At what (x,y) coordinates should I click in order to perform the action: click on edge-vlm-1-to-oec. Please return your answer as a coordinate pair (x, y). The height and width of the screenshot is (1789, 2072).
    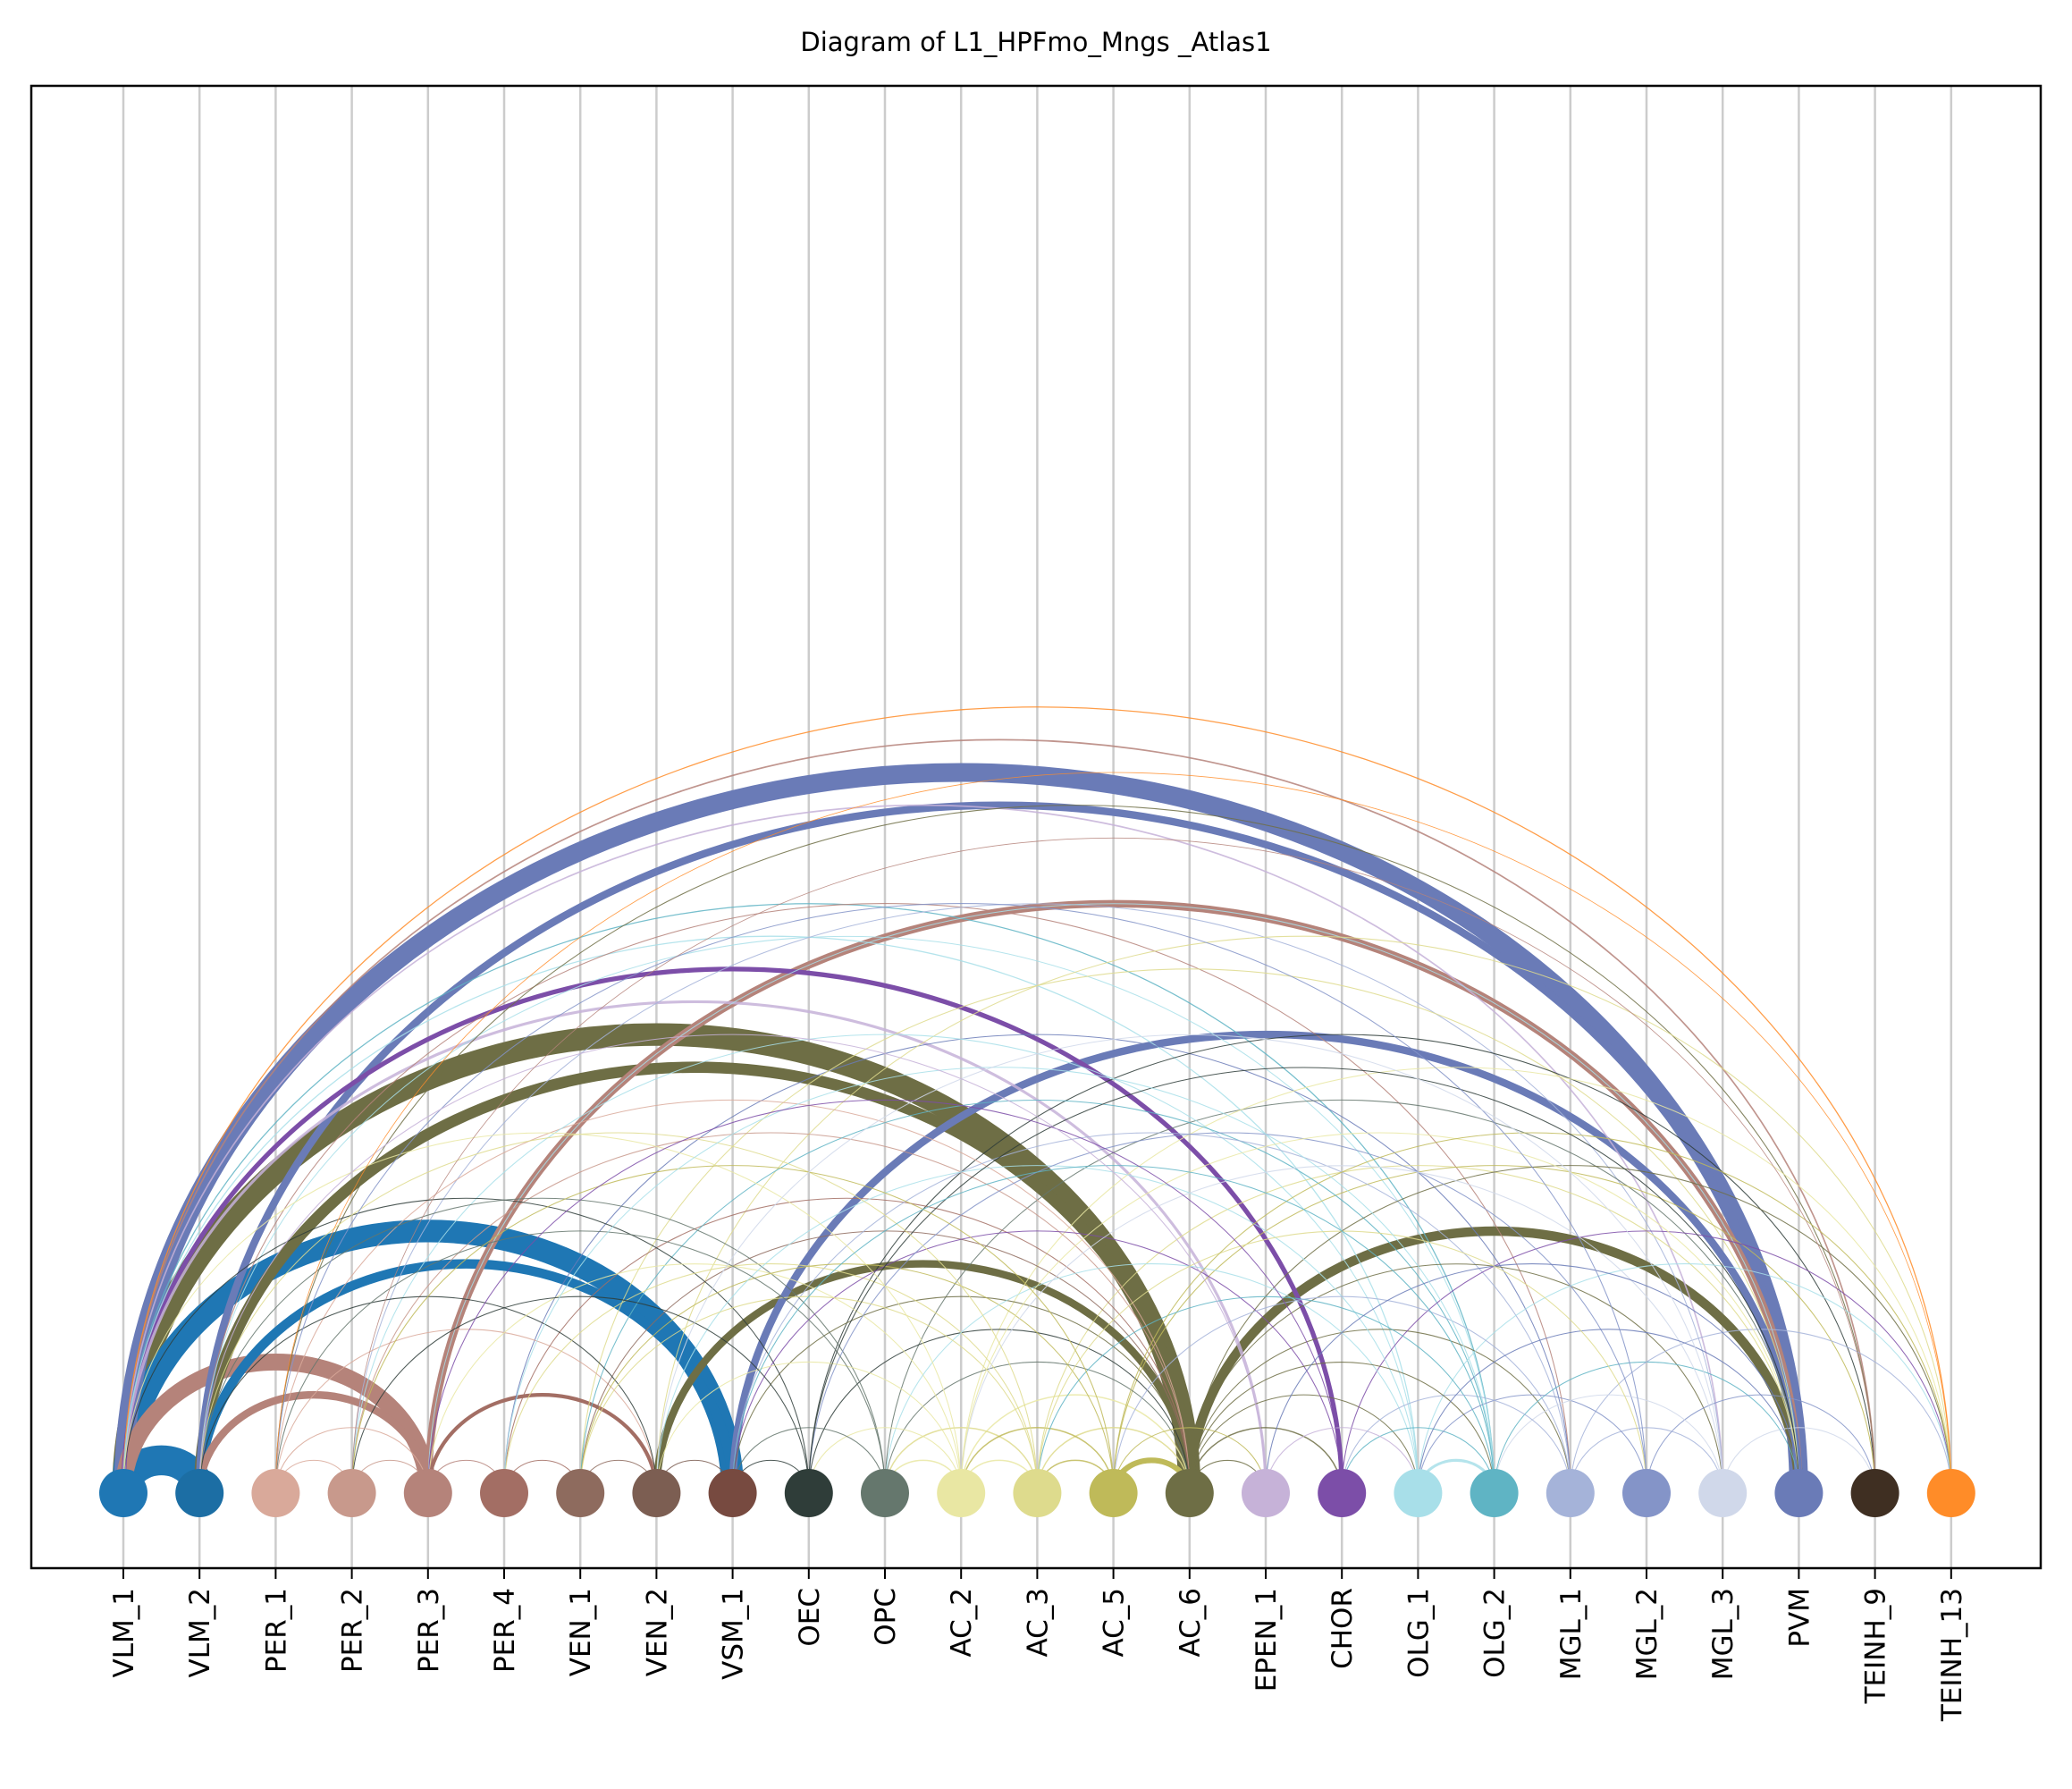
    Looking at the image, I should click on (466, 1345).